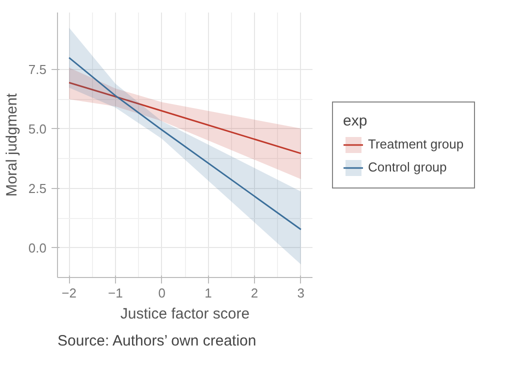  Describe the element at coordinates (37, 188) in the screenshot. I see `y-tick-label: 2.5` at that location.